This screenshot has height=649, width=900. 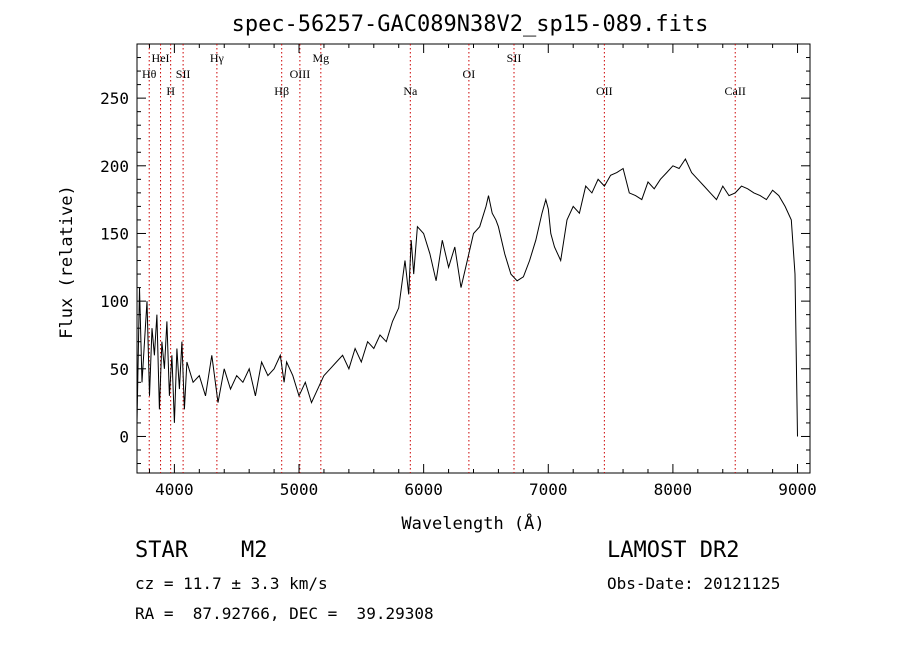 What do you see at coordinates (299, 489) in the screenshot?
I see `x-tick-label: 5000` at bounding box center [299, 489].